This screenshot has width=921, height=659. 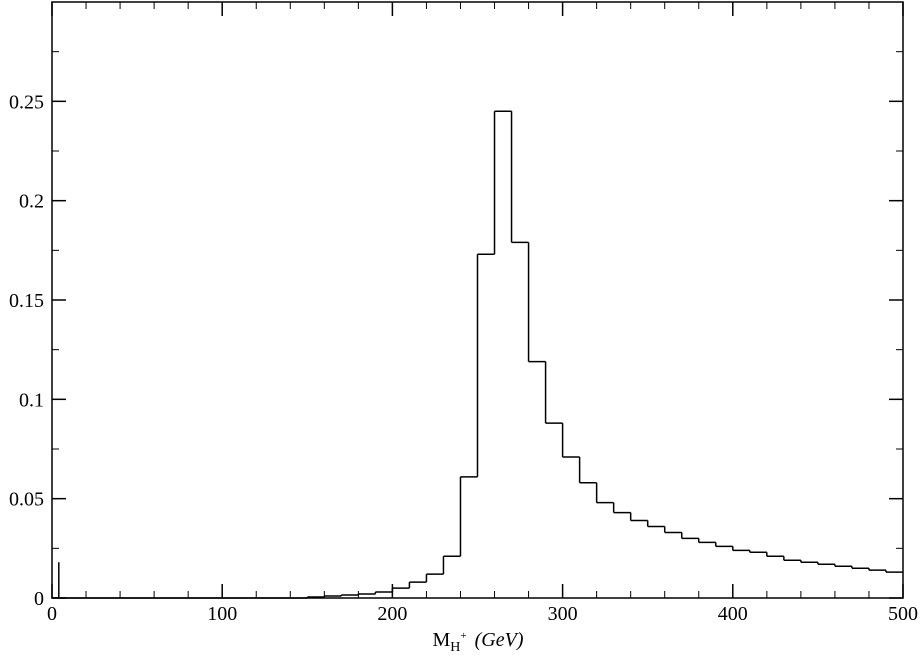 I want to click on y-tick-label: 0.15, so click(x=26, y=301).